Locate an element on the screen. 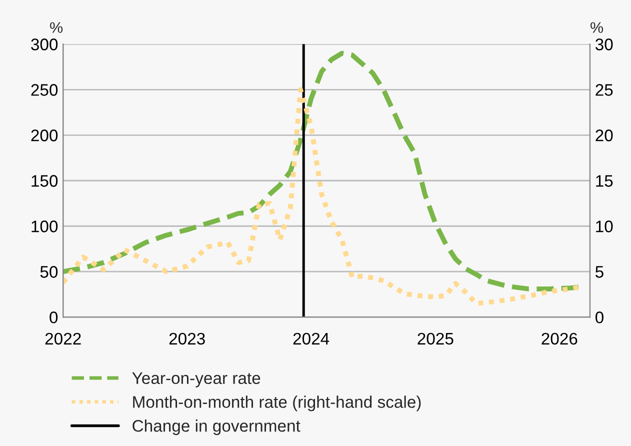 This screenshot has width=631, height=446. y-axis-title: % is located at coordinates (56, 27).